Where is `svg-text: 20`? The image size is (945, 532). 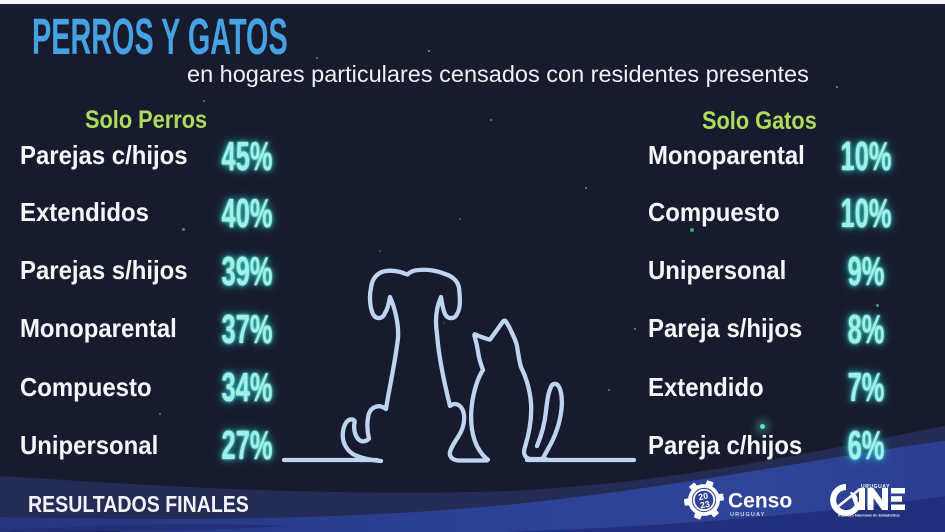
svg-text: 20 is located at coordinates (703, 496).